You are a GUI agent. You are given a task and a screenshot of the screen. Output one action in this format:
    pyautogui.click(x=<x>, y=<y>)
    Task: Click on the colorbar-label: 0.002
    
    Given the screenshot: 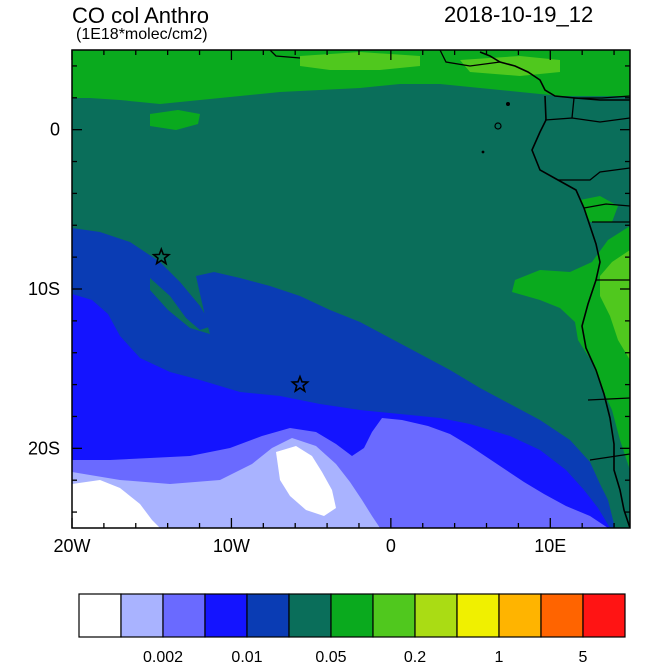 What is the action you would take?
    pyautogui.click(x=163, y=657)
    